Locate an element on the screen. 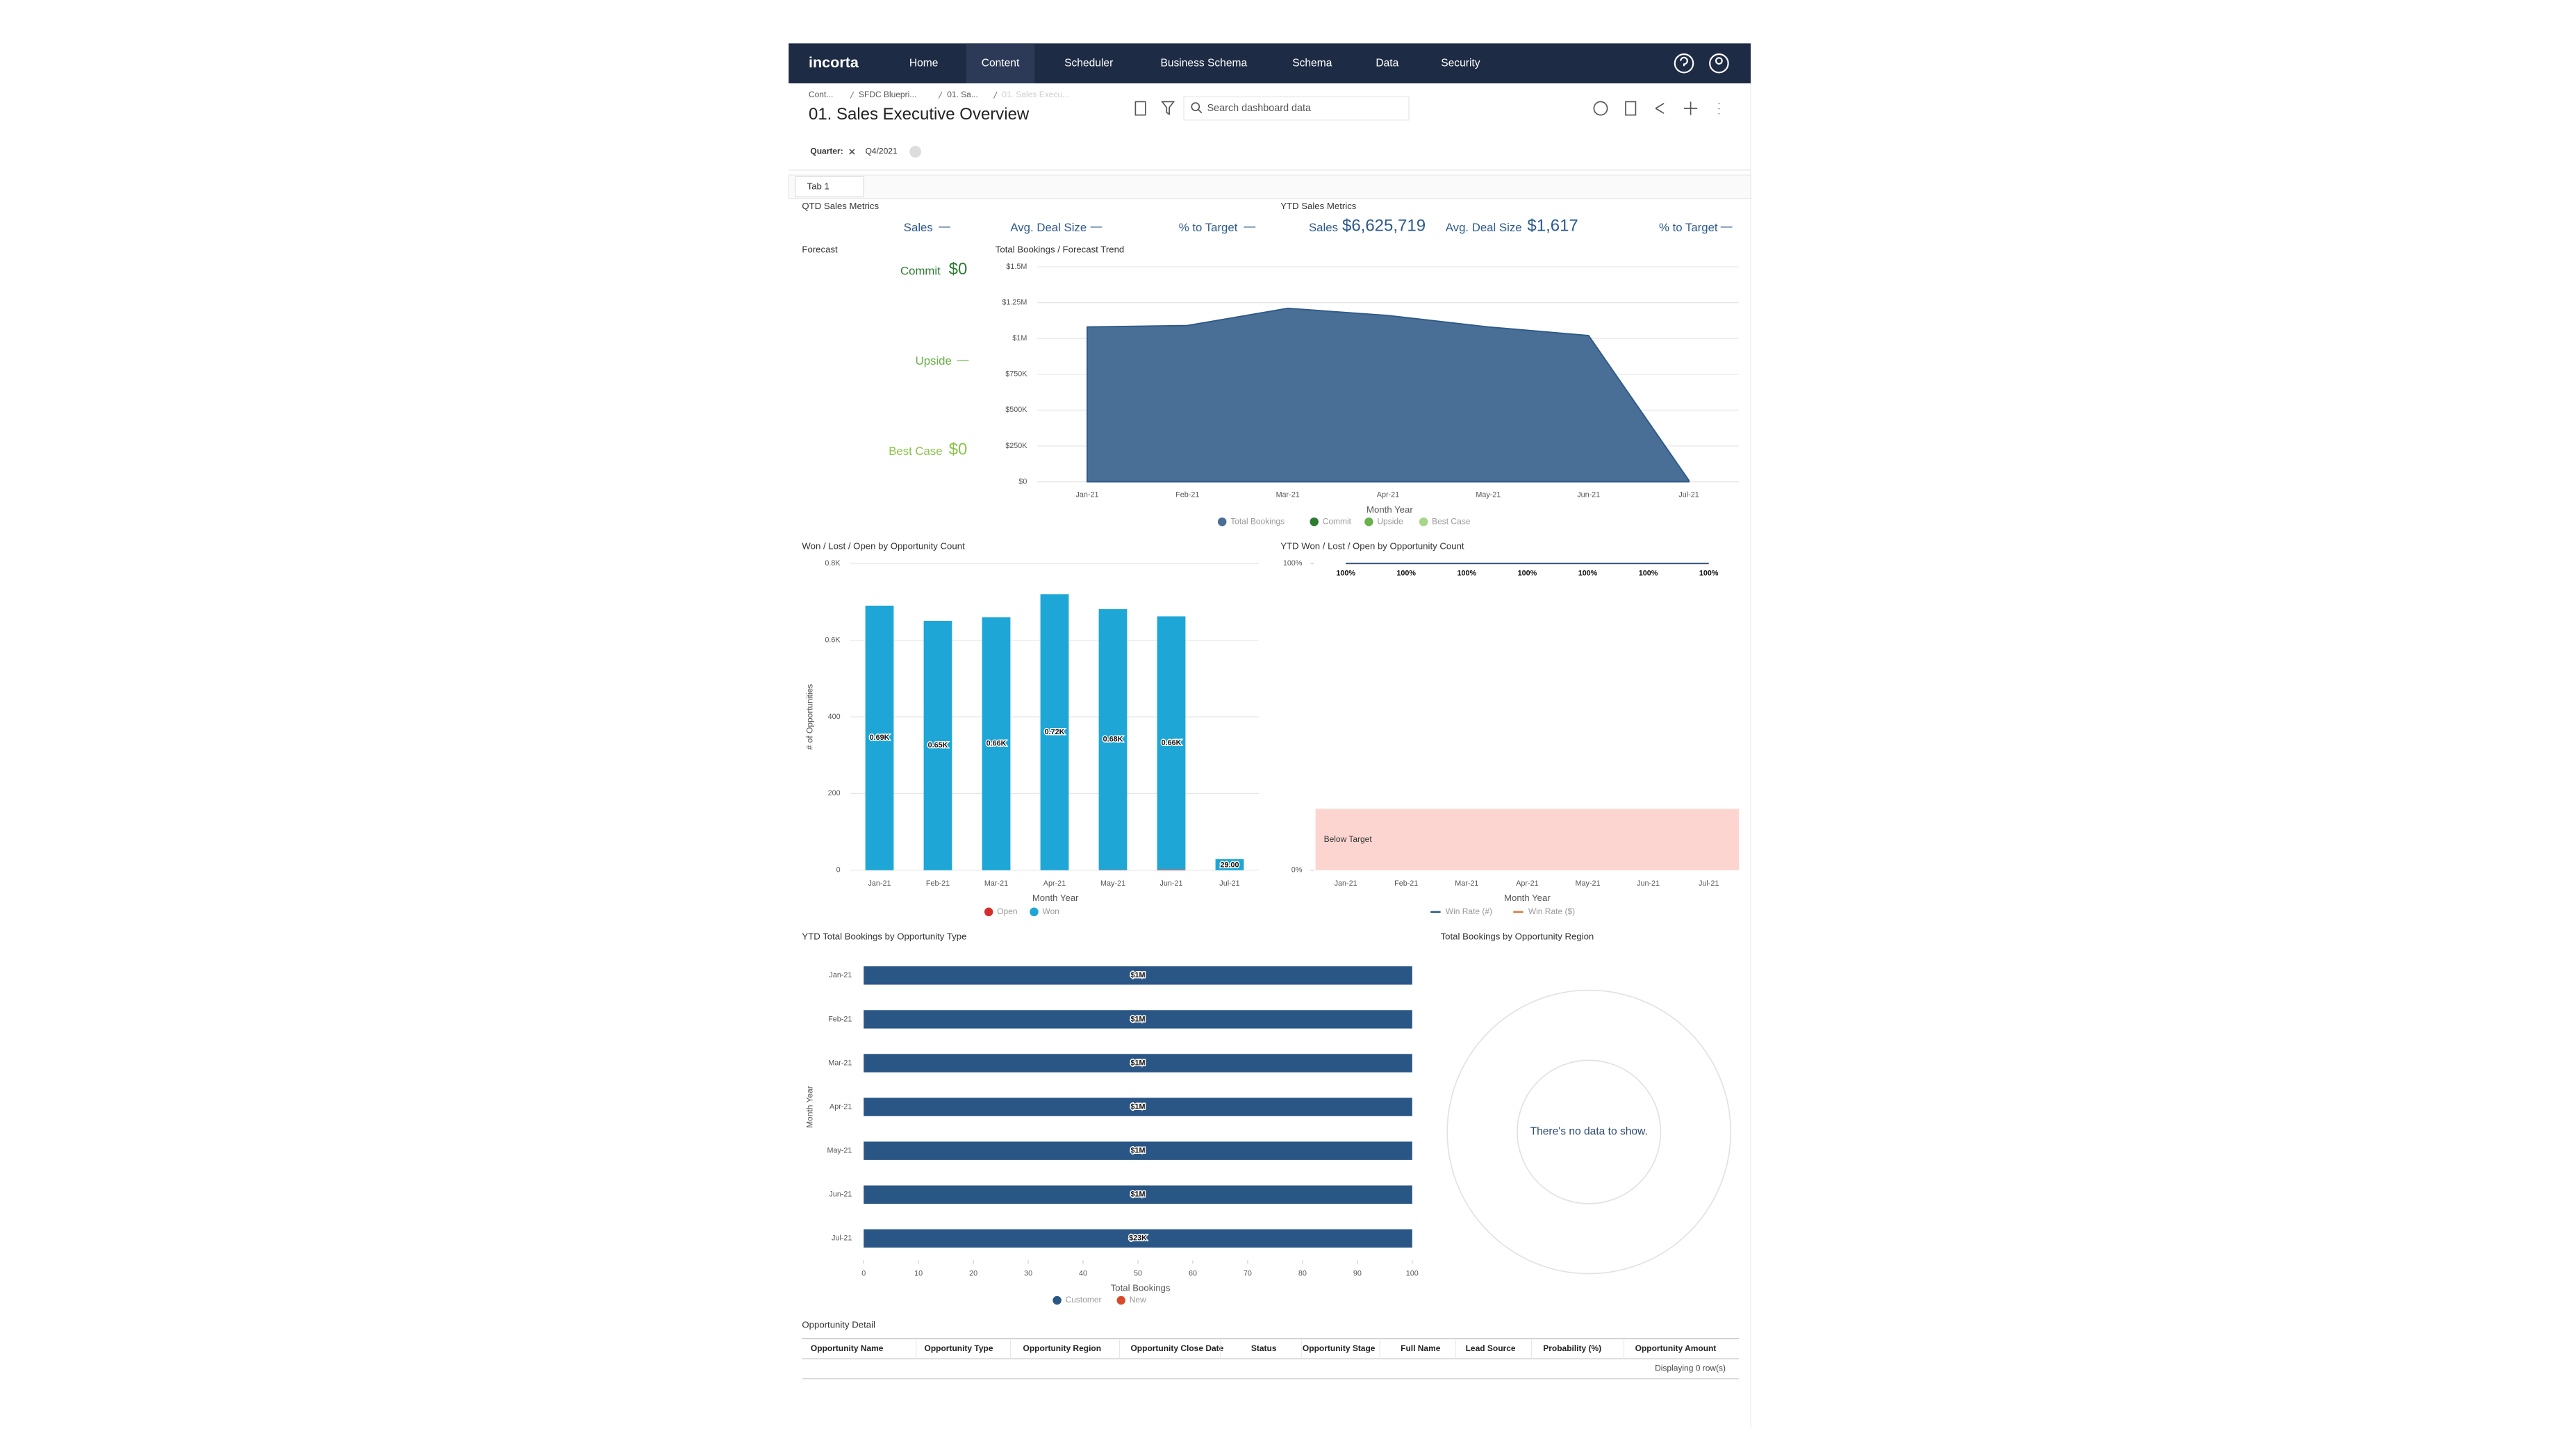  nav-item: Data is located at coordinates (1387, 63).